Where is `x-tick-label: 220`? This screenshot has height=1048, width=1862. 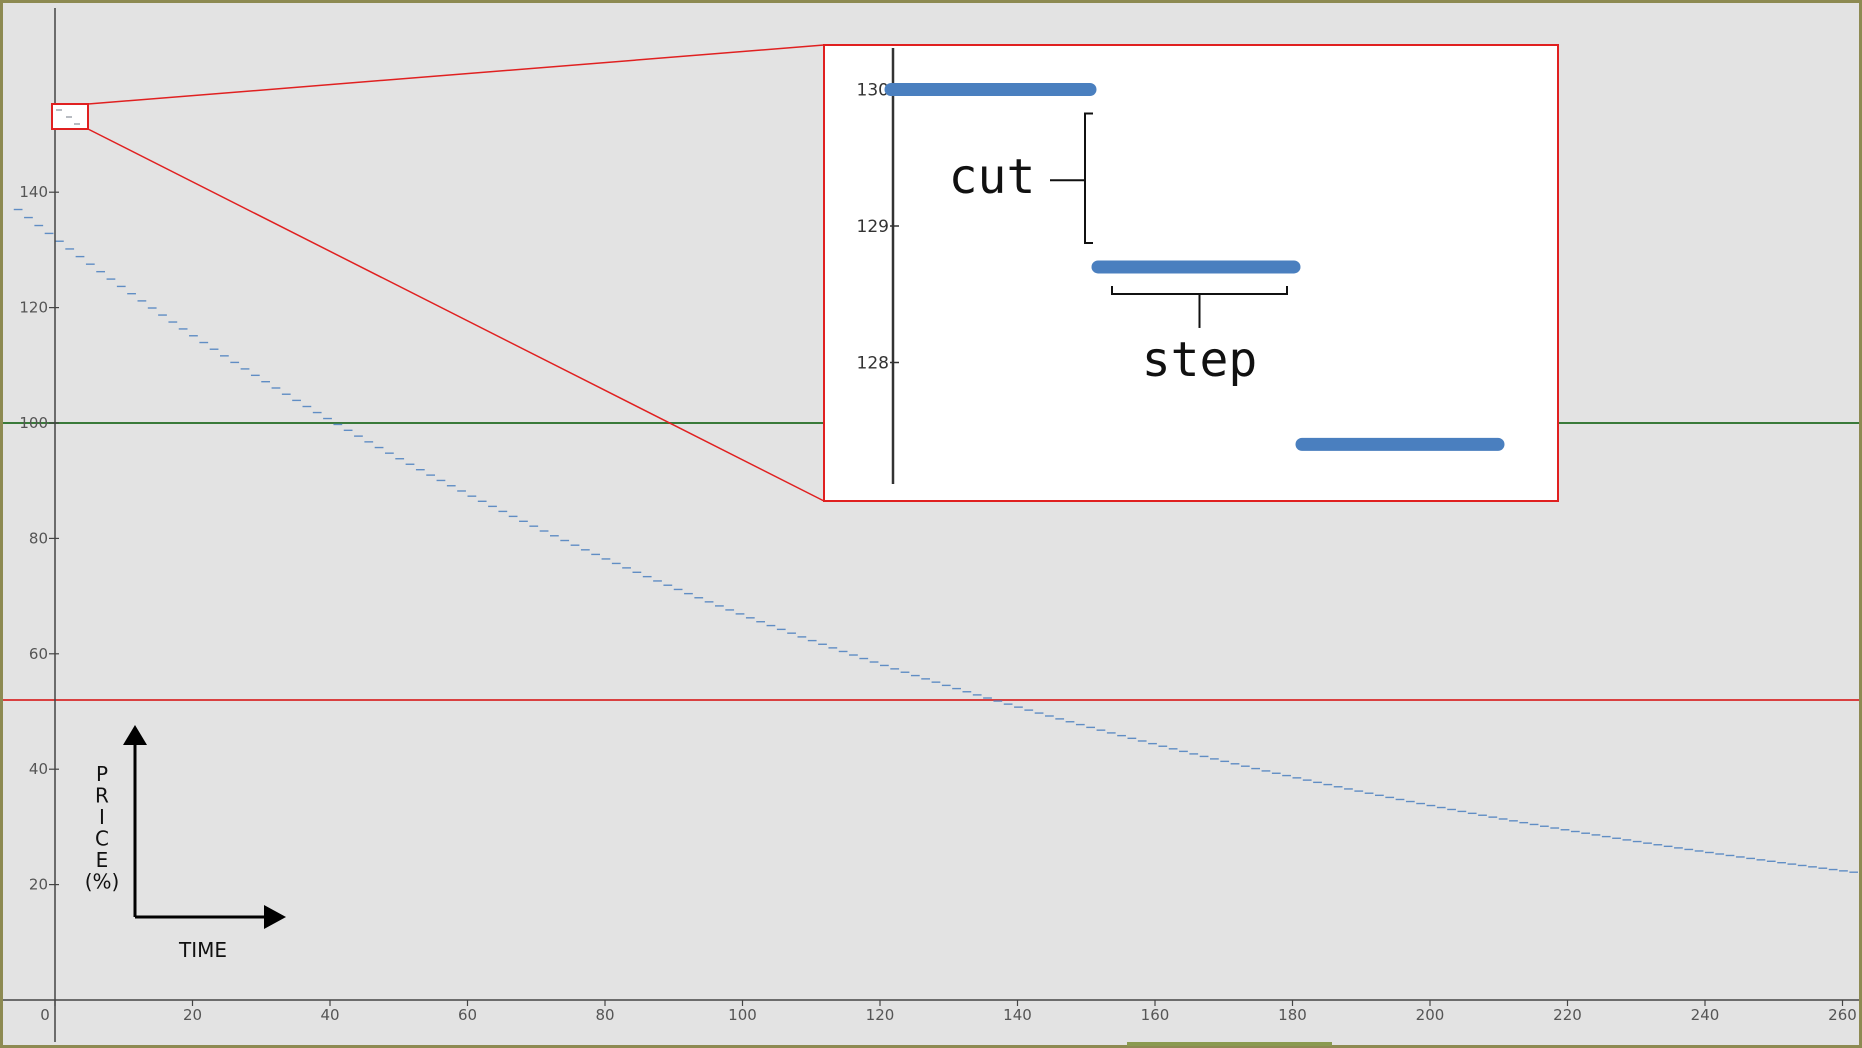 x-tick-label: 220 is located at coordinates (1567, 1015).